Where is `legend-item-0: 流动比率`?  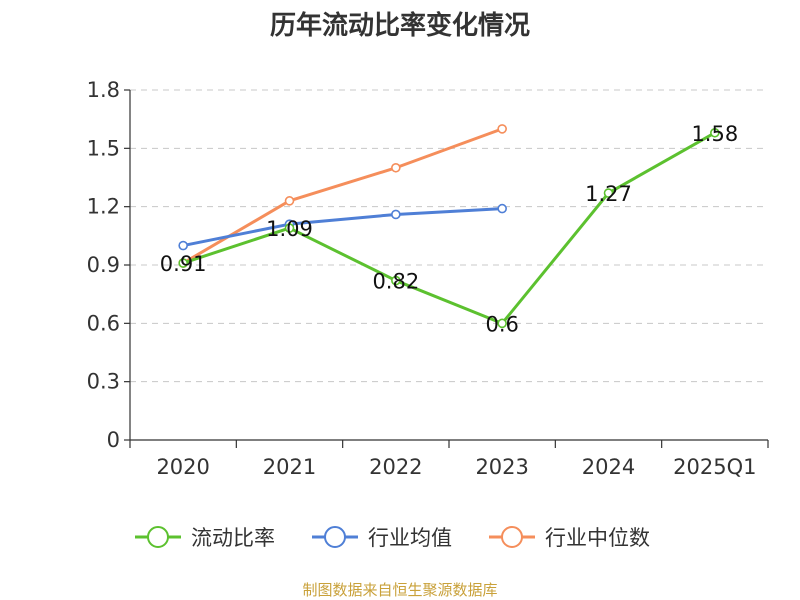 legend-item-0: 流动比率 is located at coordinates (205, 538).